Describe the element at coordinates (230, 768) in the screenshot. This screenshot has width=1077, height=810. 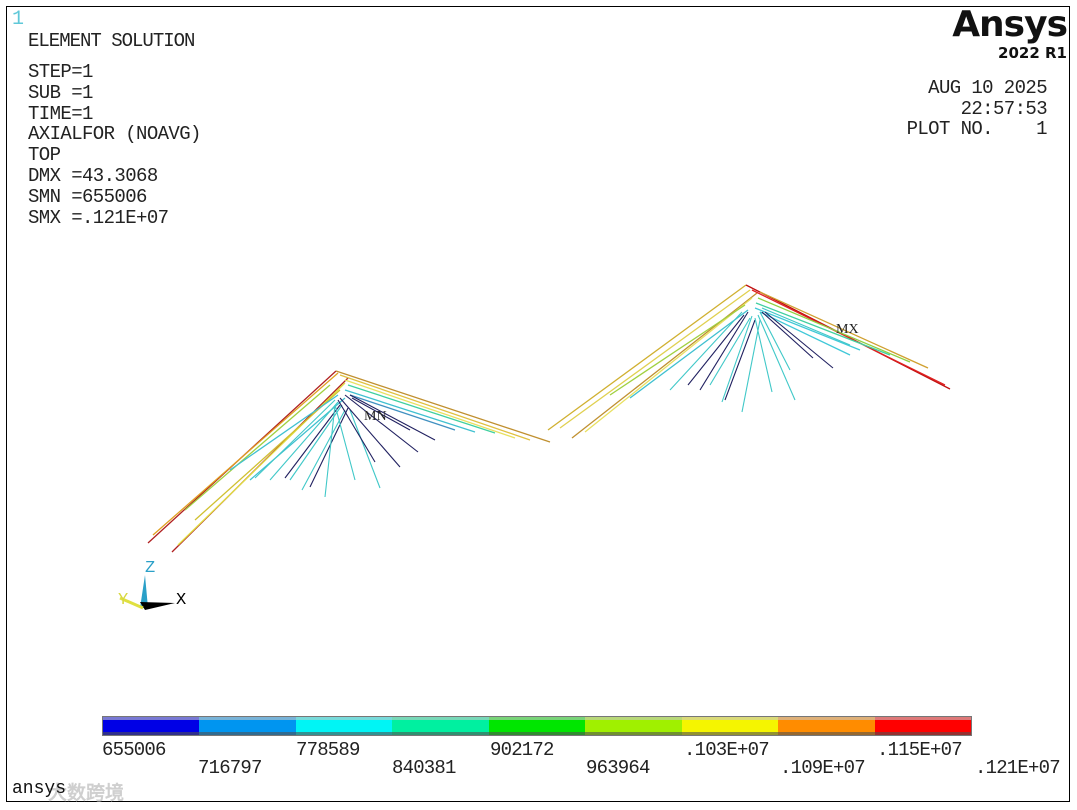
I see `legend-label-1: 716797` at that location.